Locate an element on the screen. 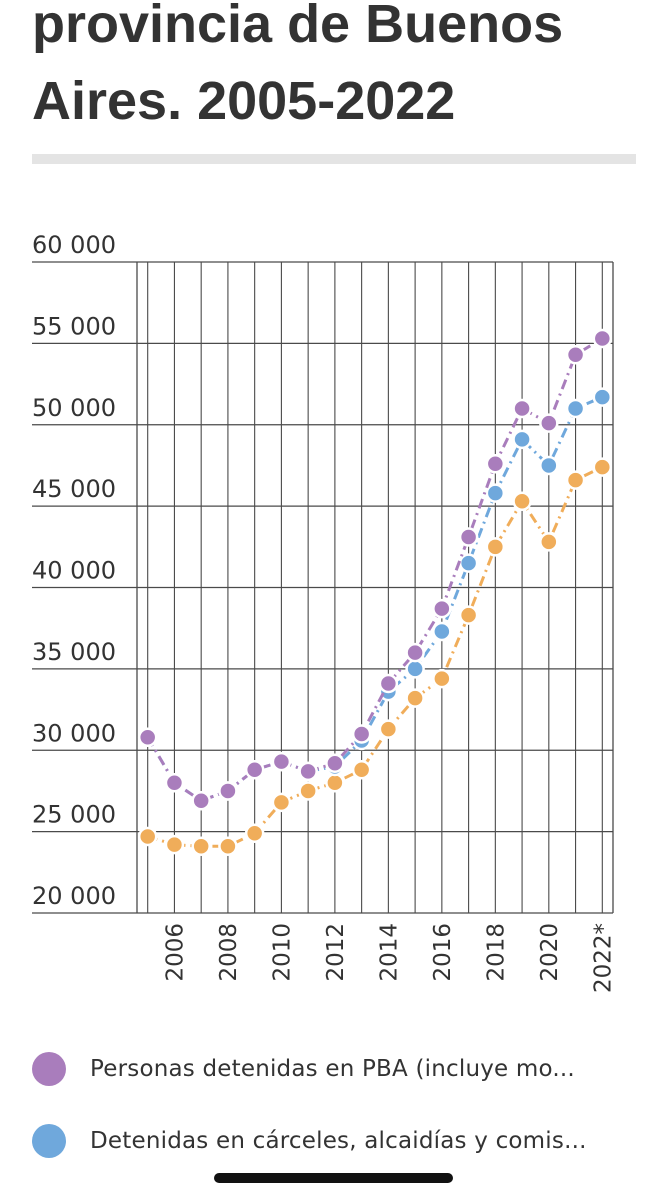 The height and width of the screenshot is (1200, 667). x-tick-label: 2006 is located at coordinates (175, 952).